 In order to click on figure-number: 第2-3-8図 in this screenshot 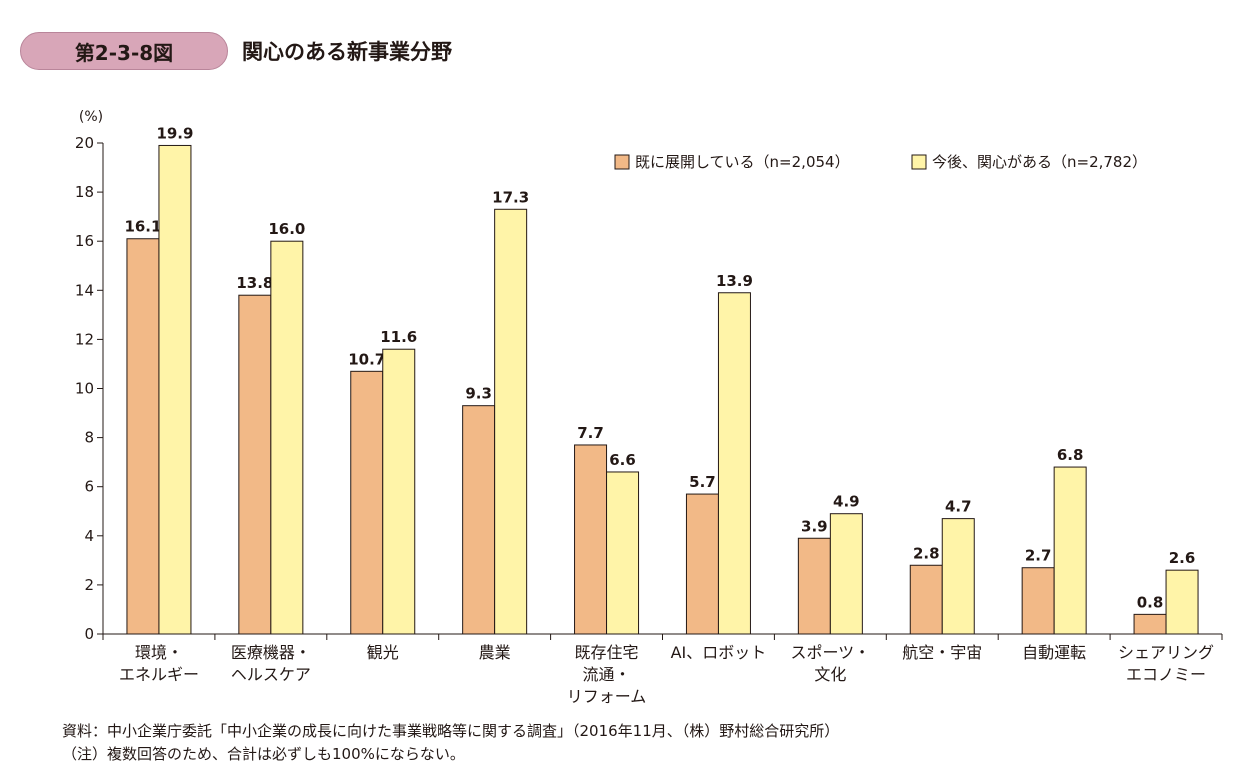, I will do `click(124, 52)`.